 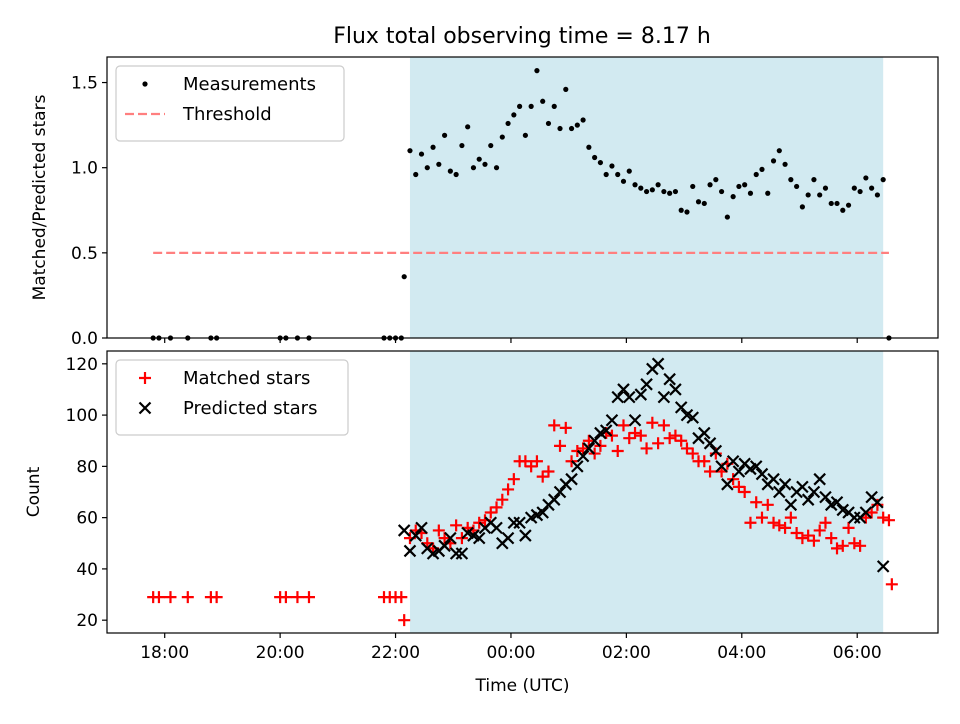 I want to click on y-tick-label: 0.5, so click(x=84, y=254).